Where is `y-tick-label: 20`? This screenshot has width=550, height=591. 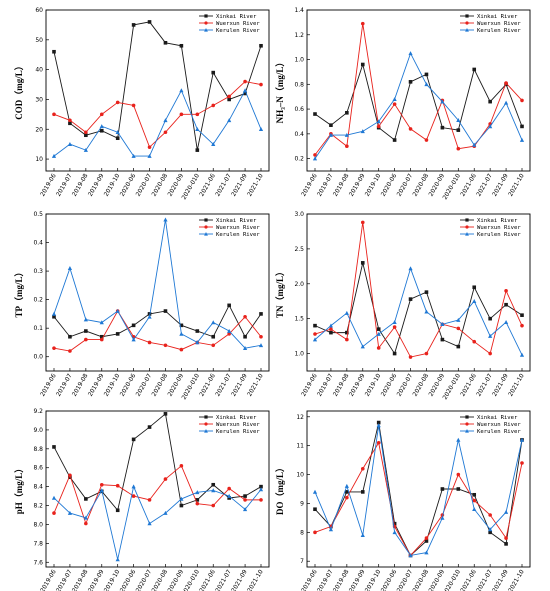 y-tick-label: 20 is located at coordinates (39, 129).